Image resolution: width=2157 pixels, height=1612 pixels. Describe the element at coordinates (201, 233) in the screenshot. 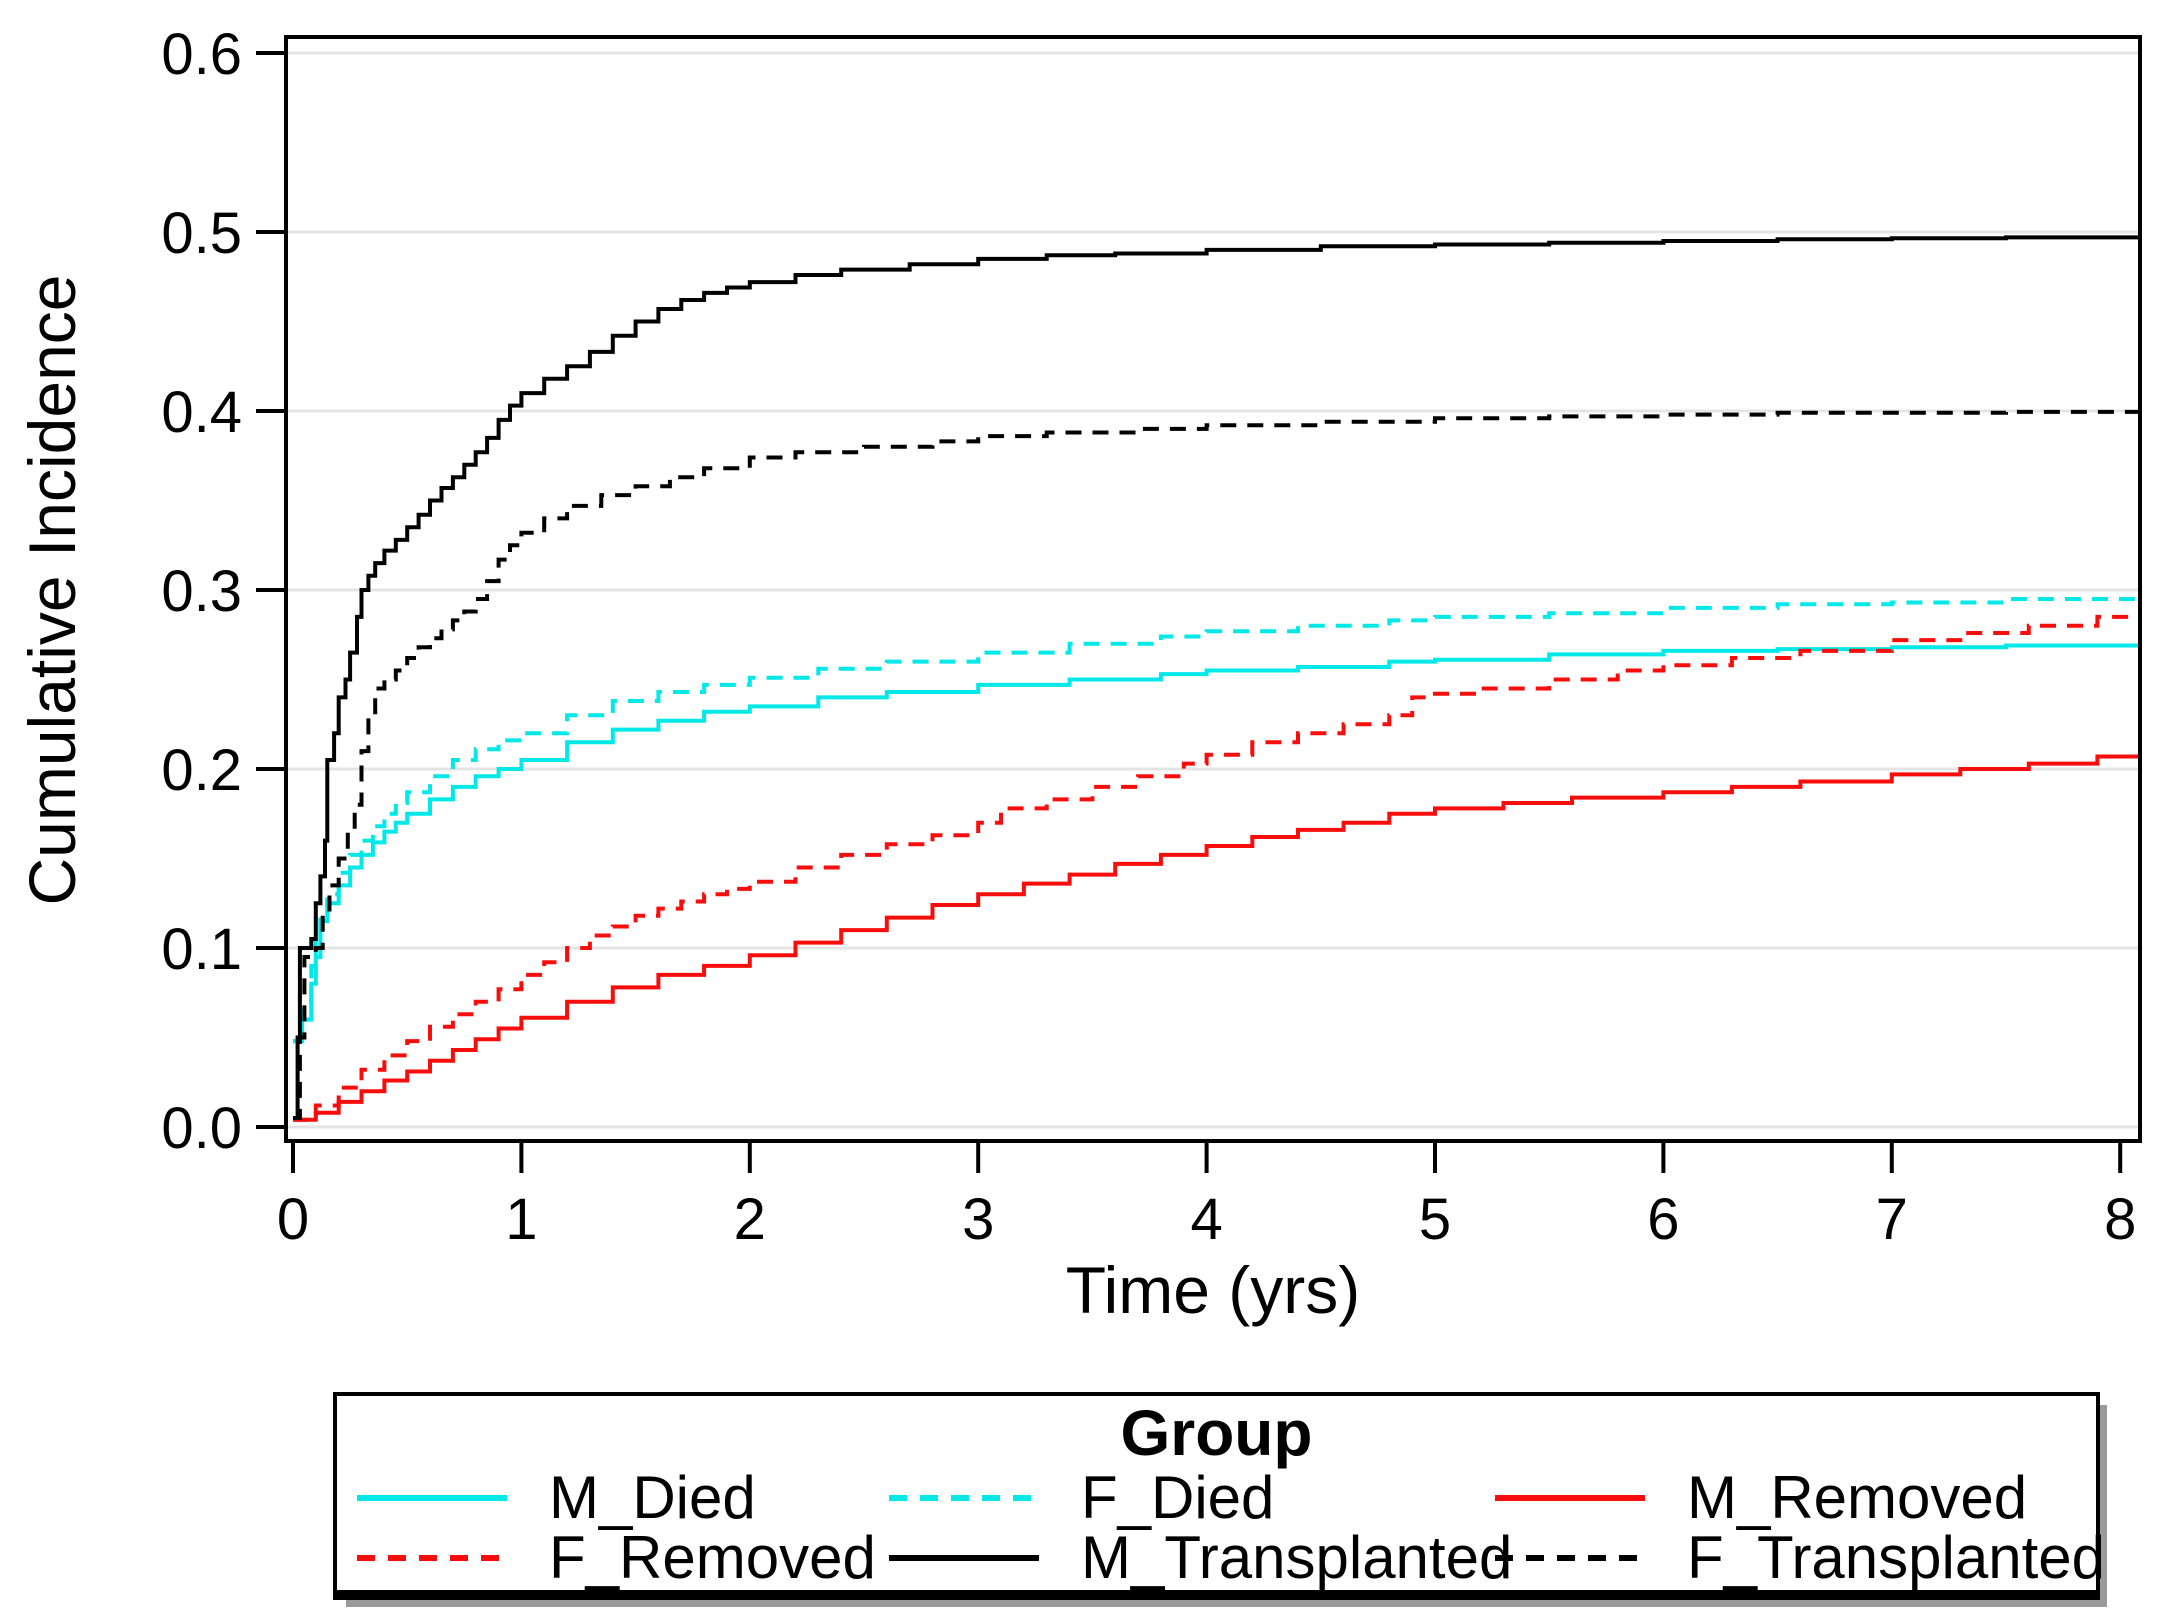

I see `y-tick-label: 0.5` at that location.